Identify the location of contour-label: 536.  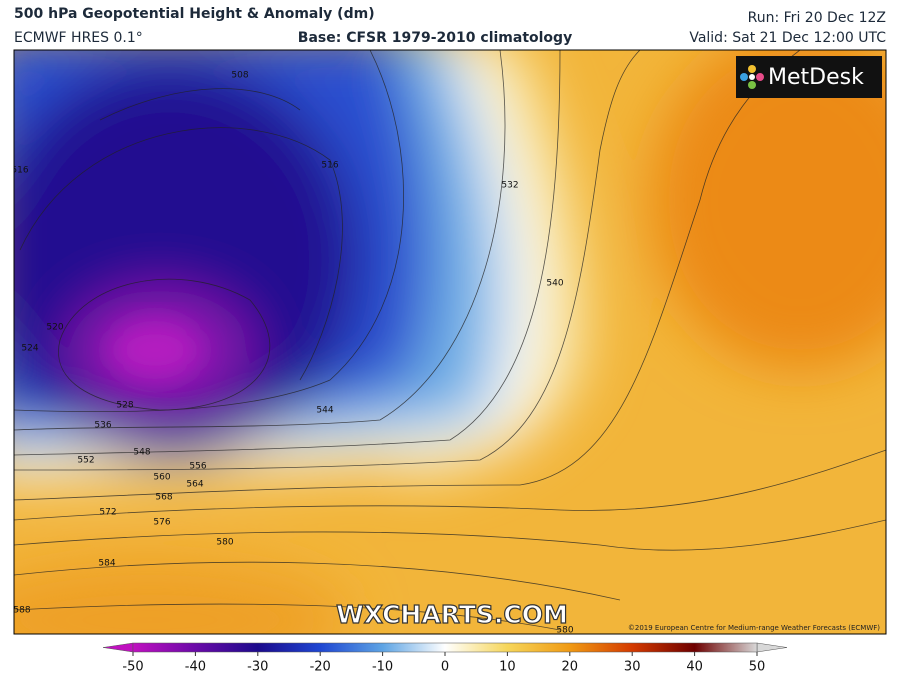
(102, 426).